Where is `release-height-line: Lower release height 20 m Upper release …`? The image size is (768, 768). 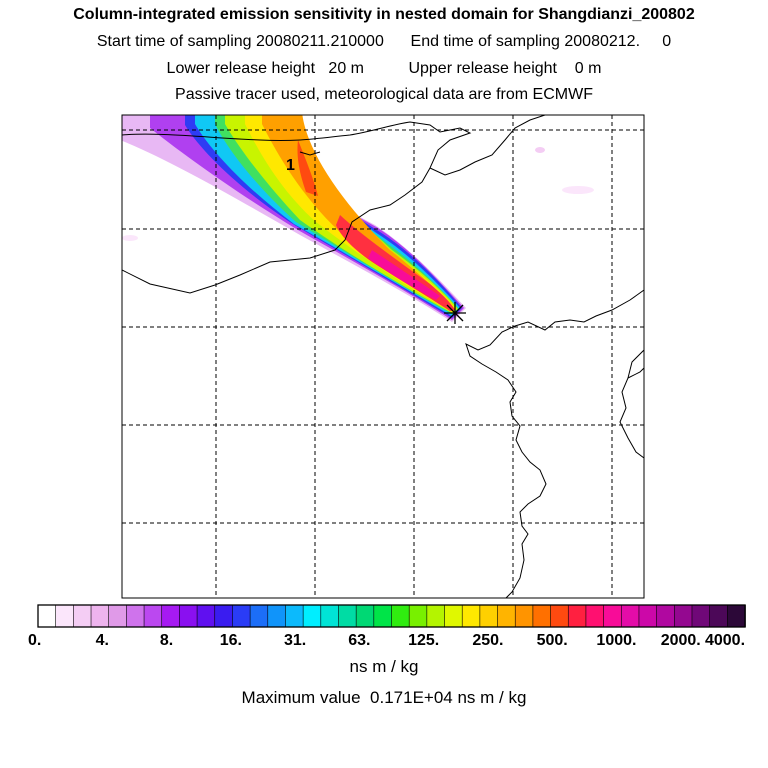 release-height-line: Lower release height 20 m Upper release … is located at coordinates (384, 68).